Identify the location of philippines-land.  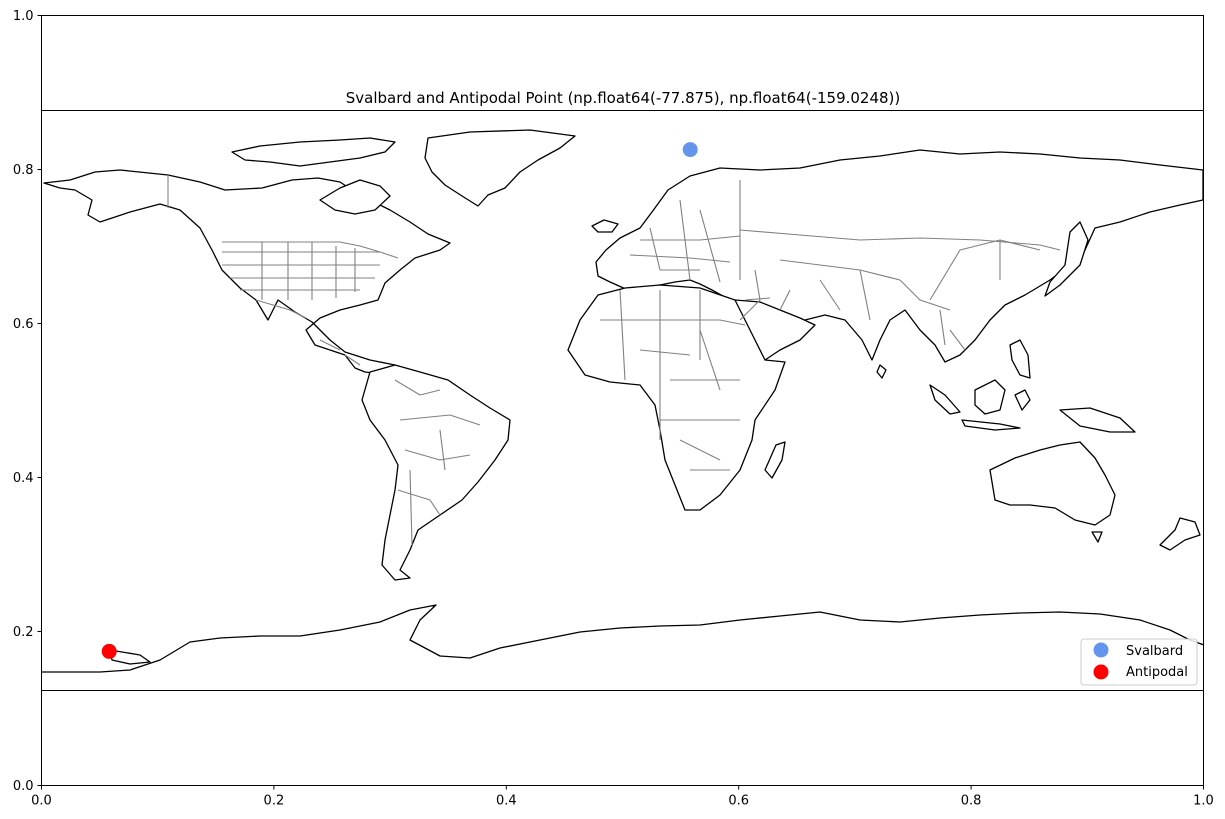
(1020, 359).